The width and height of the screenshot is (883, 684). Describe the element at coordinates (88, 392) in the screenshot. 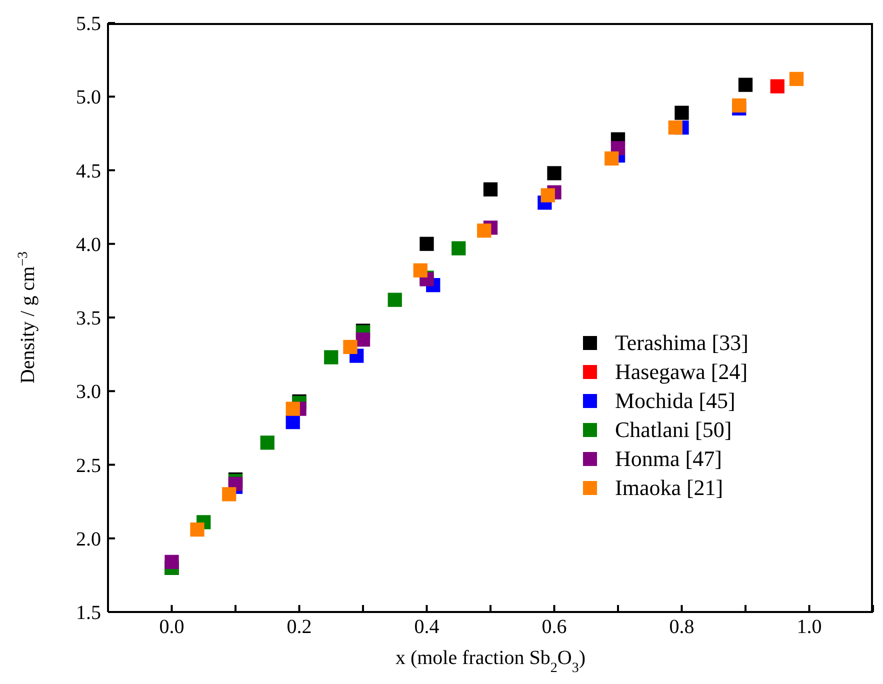

I see `y-tick-label: 3.0` at that location.